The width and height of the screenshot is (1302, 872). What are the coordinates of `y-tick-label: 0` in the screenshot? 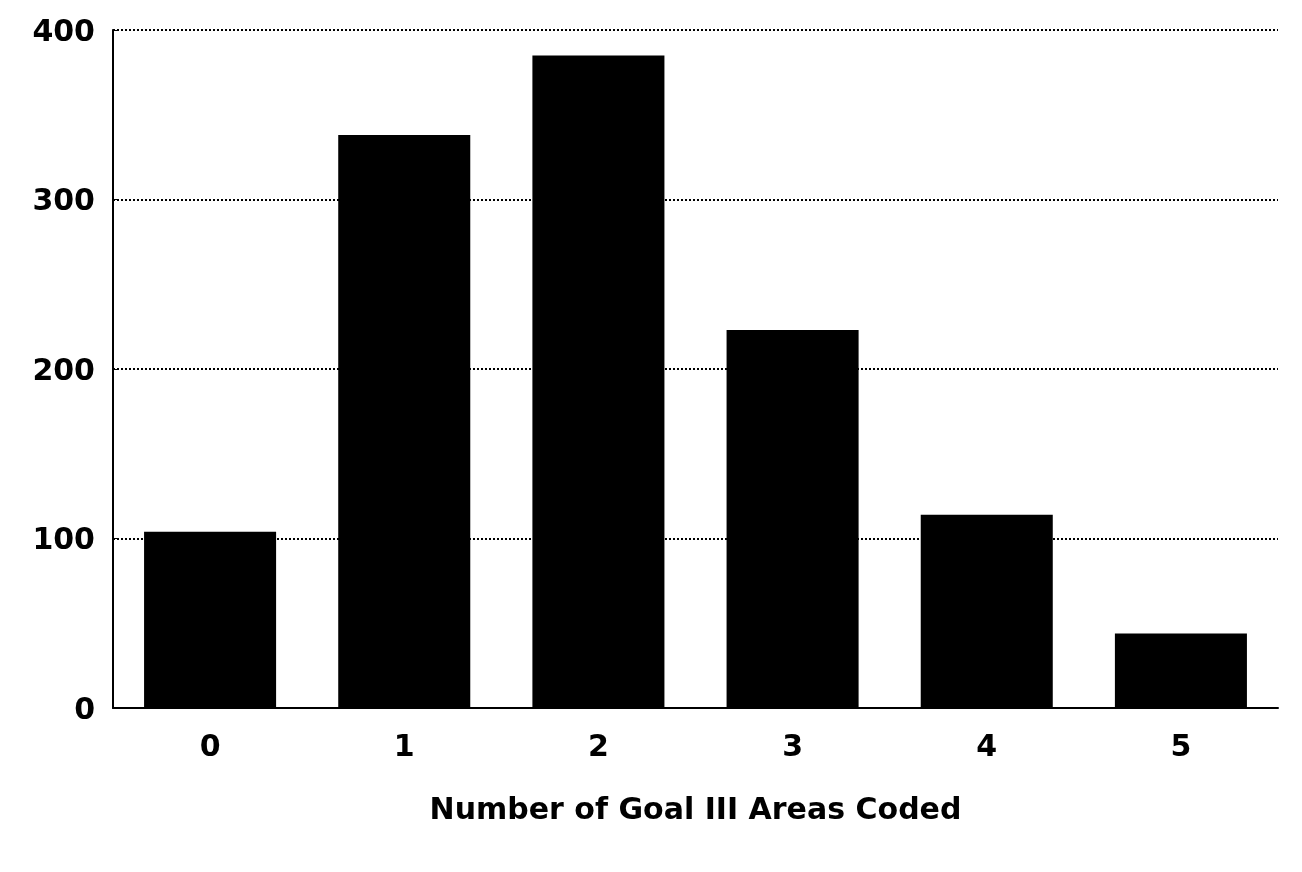 It's located at (84, 708).